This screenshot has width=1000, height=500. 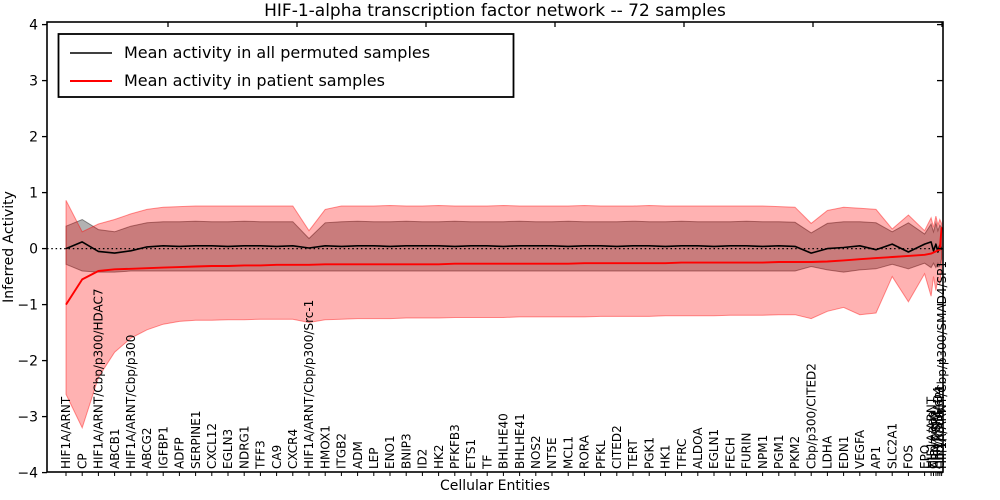 What do you see at coordinates (9, 247) in the screenshot?
I see `y-axis-label: Inferred Activity` at bounding box center [9, 247].